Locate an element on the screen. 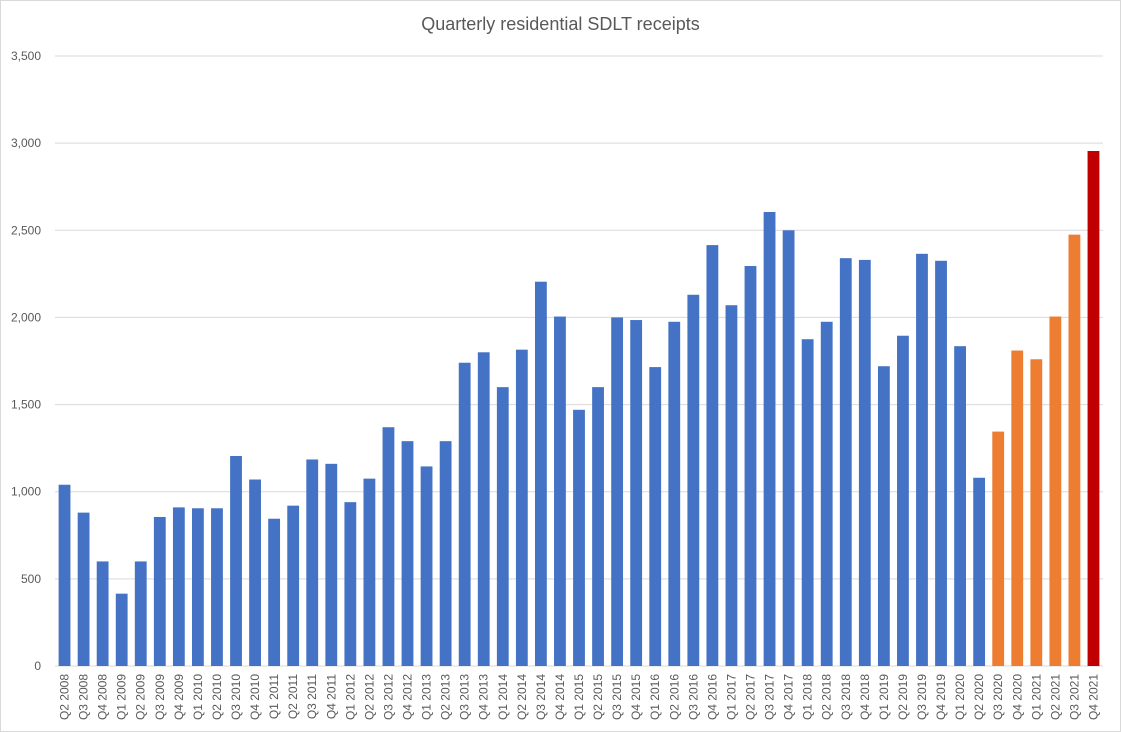 This screenshot has height=732, width=1121. x-tick-label: Q1 2016 is located at coordinates (655, 697).